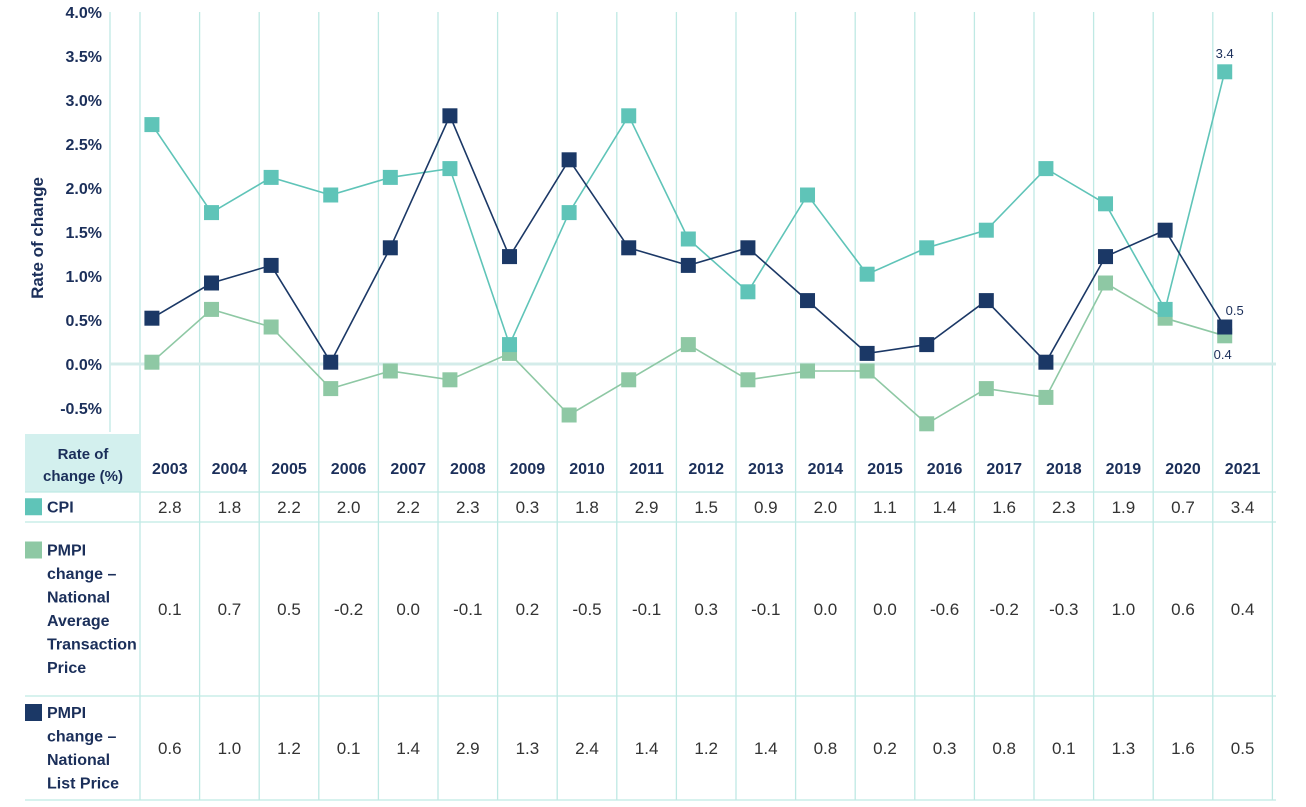 Image resolution: width=1306 pixels, height=807 pixels. What do you see at coordinates (826, 469) in the screenshot?
I see `table-year-header: 2014` at bounding box center [826, 469].